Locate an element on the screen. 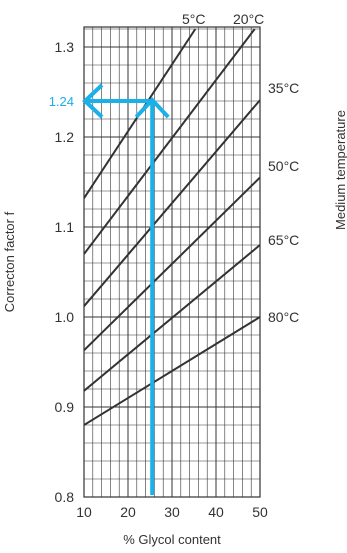  x-axis-title: % Glycol content is located at coordinates (172, 539).